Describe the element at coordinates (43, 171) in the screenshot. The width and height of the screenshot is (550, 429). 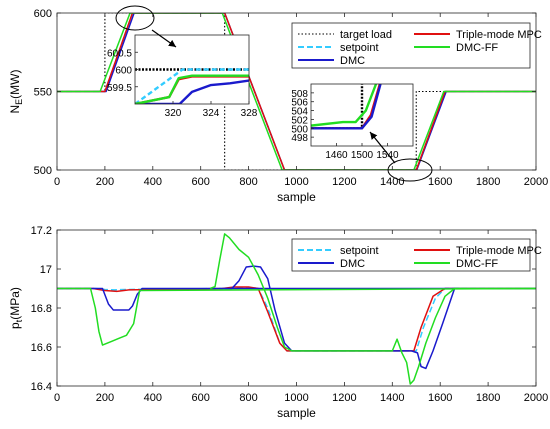
I see `y-tick-label: 500` at that location.